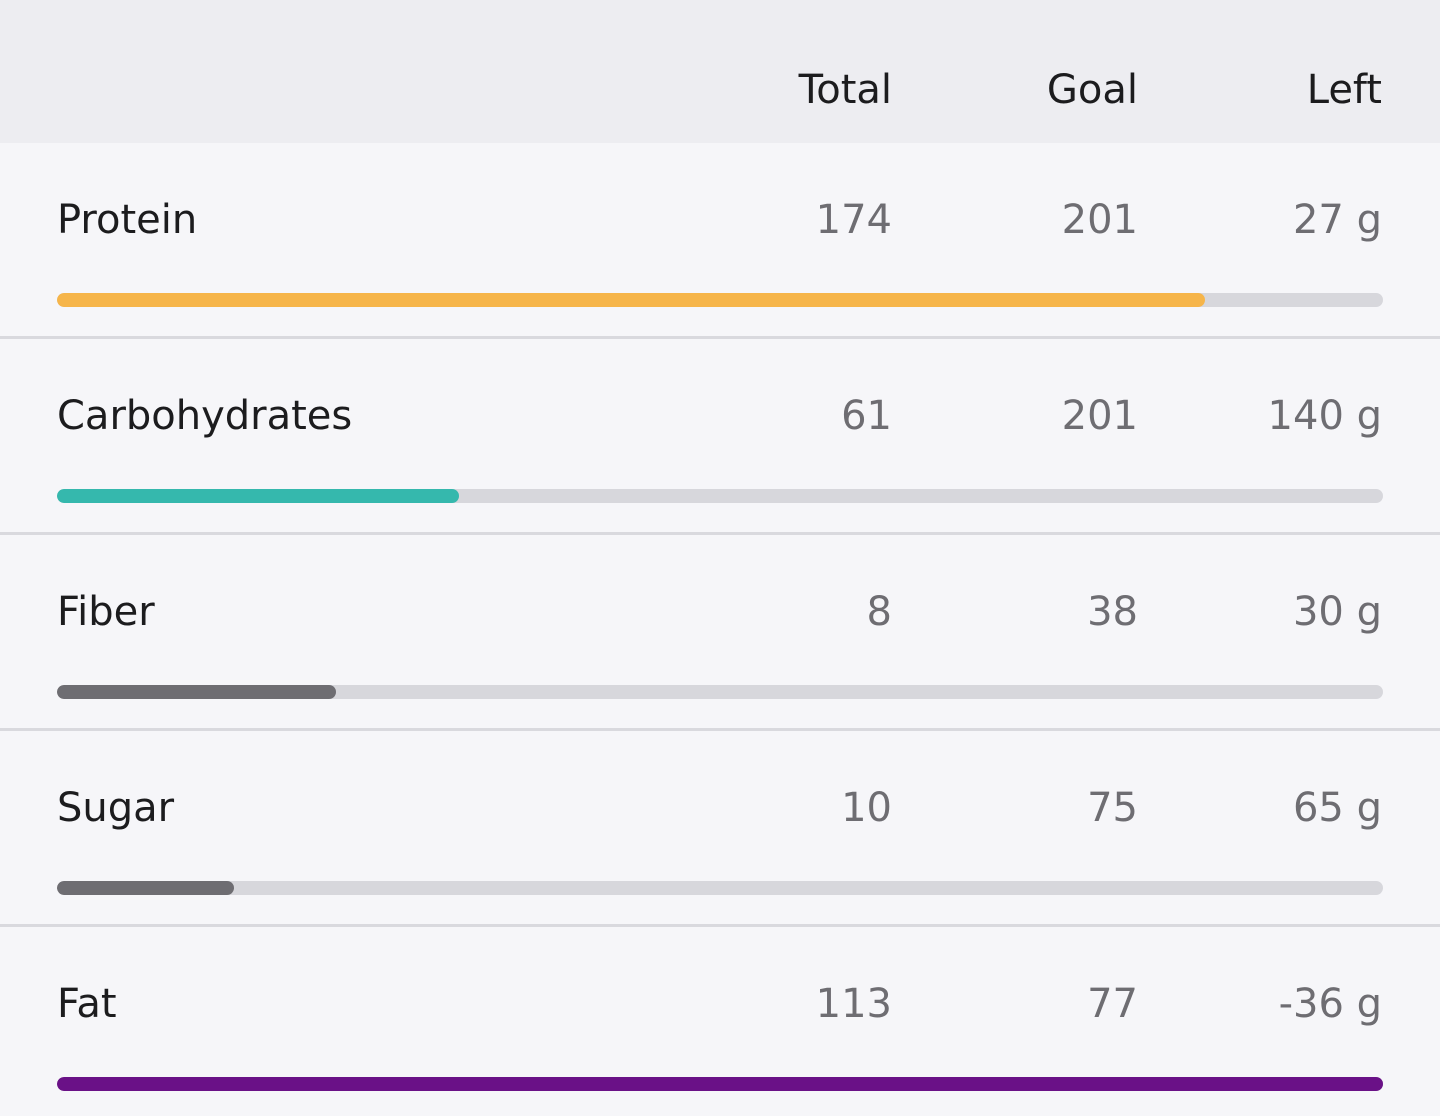 This screenshot has height=1116, width=1440. What do you see at coordinates (1337, 220) in the screenshot?
I see `nutrient-left: 27 g` at bounding box center [1337, 220].